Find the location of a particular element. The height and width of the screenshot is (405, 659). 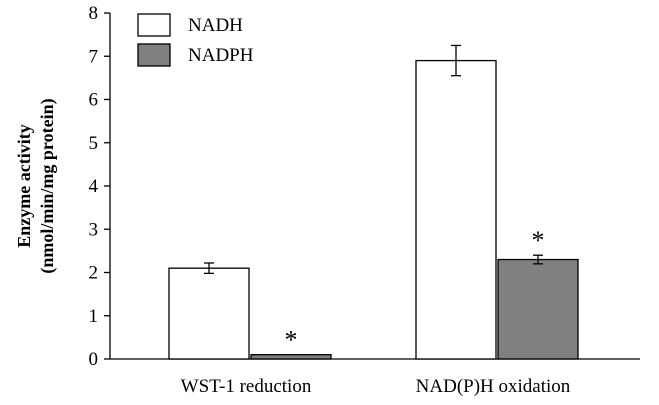

y-tick-label: 3 is located at coordinates (94, 229).